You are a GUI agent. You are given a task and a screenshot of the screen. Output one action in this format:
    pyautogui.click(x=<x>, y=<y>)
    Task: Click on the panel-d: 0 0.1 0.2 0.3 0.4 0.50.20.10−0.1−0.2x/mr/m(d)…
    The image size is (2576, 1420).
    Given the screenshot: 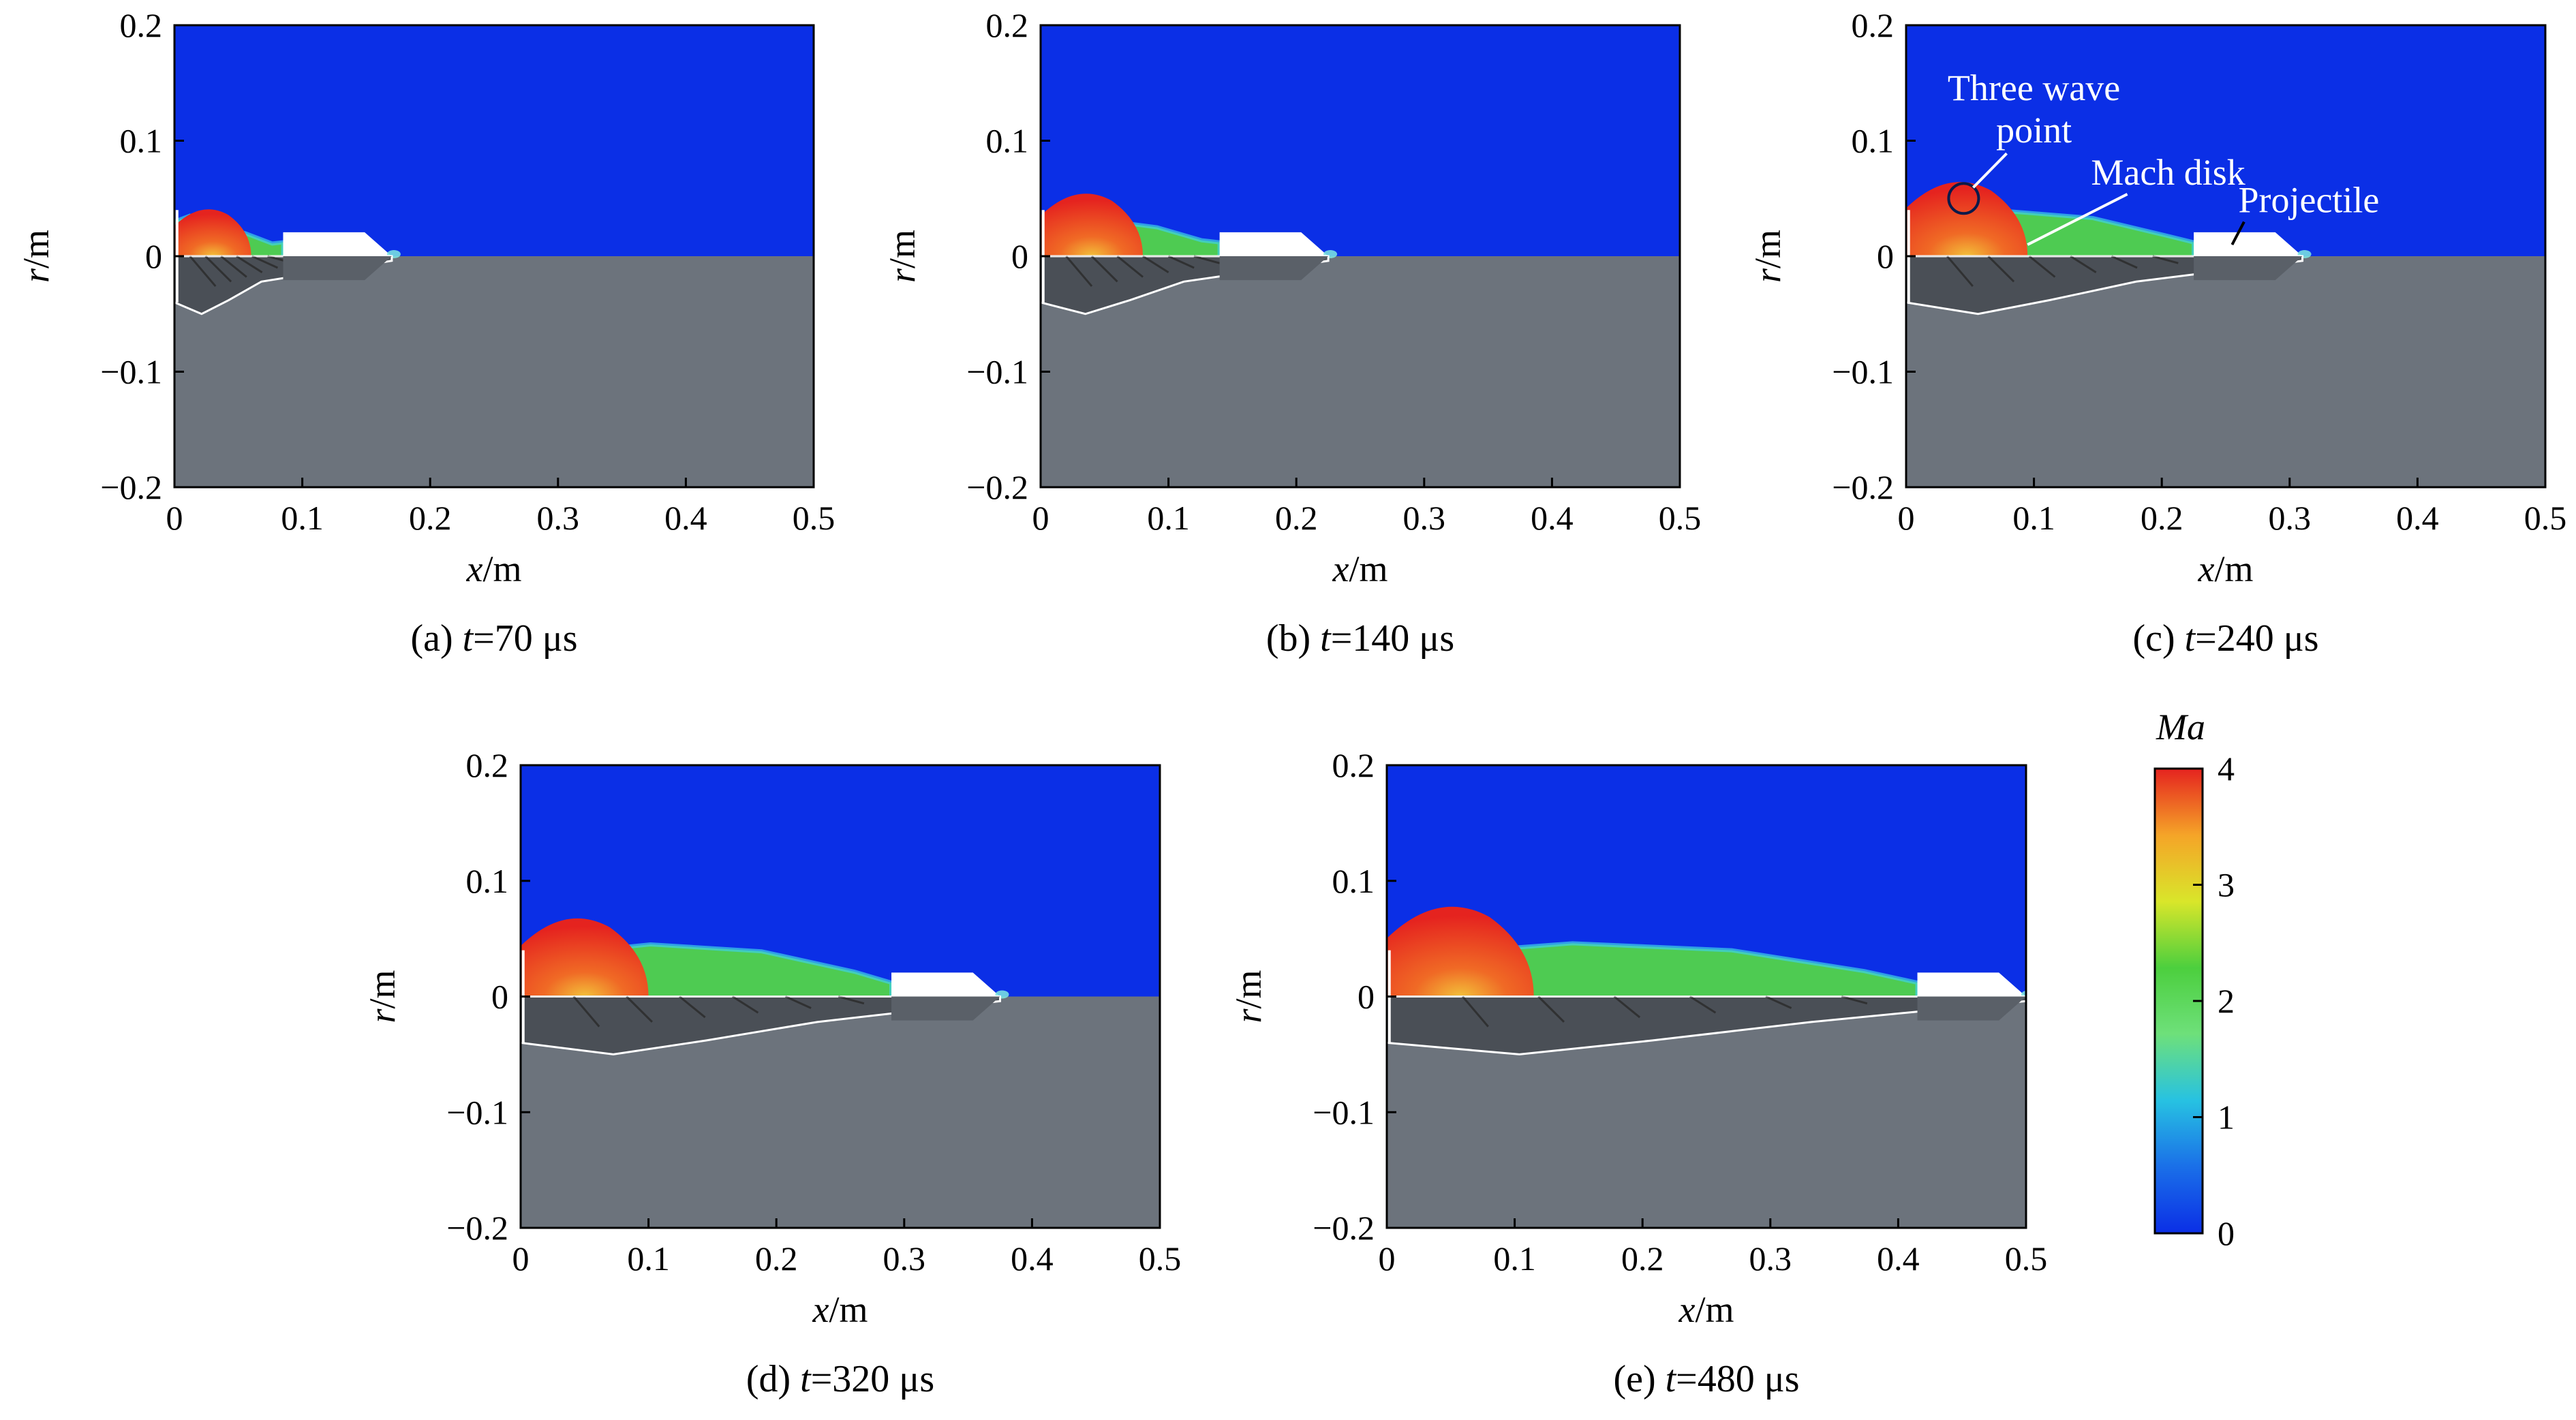 What is the action you would take?
    pyautogui.click(x=772, y=1073)
    